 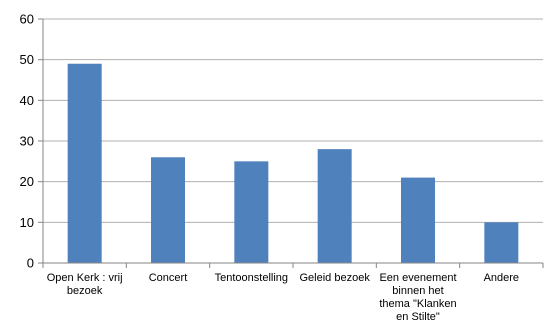 I want to click on x-tick-label: Geleid bezoek, so click(x=335, y=278).